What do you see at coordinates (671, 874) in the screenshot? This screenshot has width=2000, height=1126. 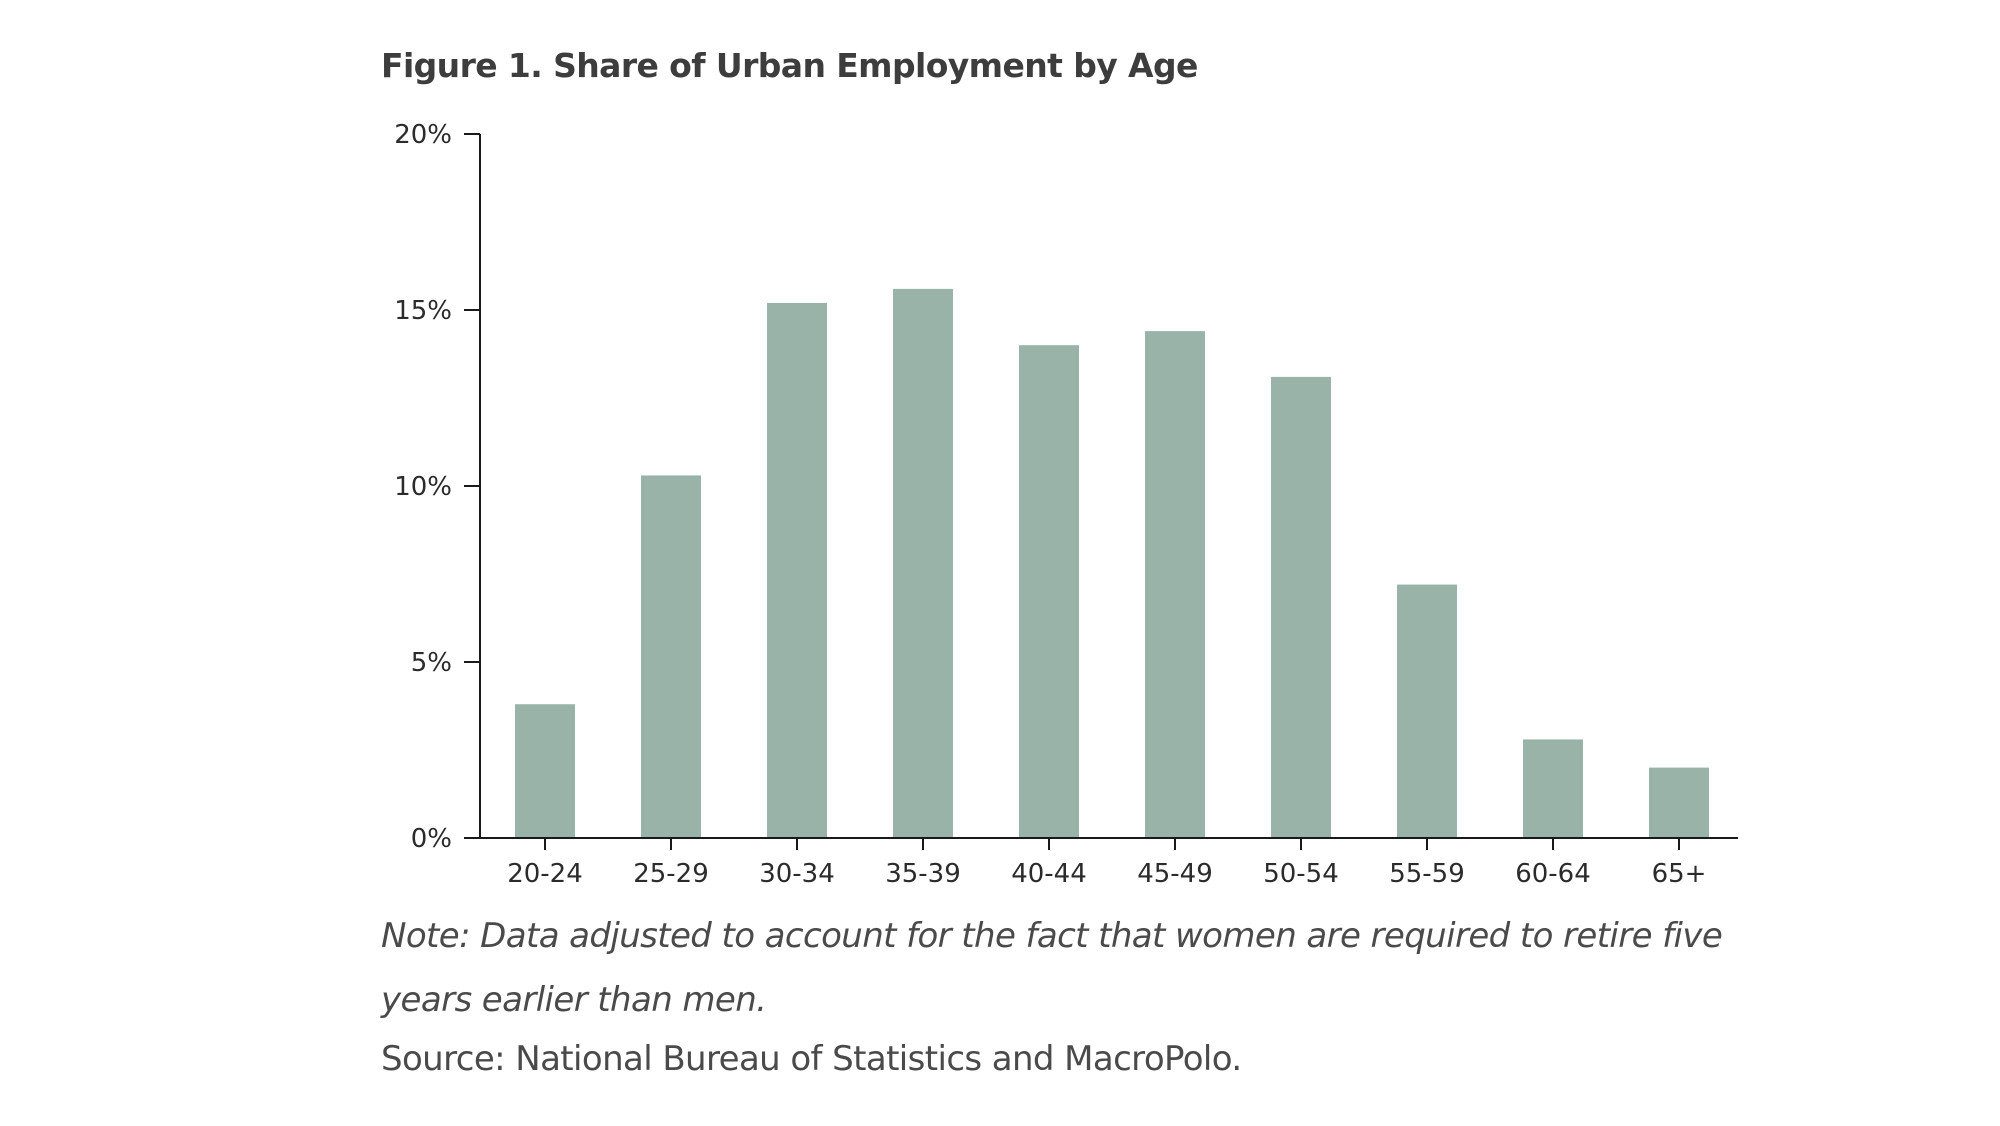 I see `x-tick-label: 25-29` at bounding box center [671, 874].